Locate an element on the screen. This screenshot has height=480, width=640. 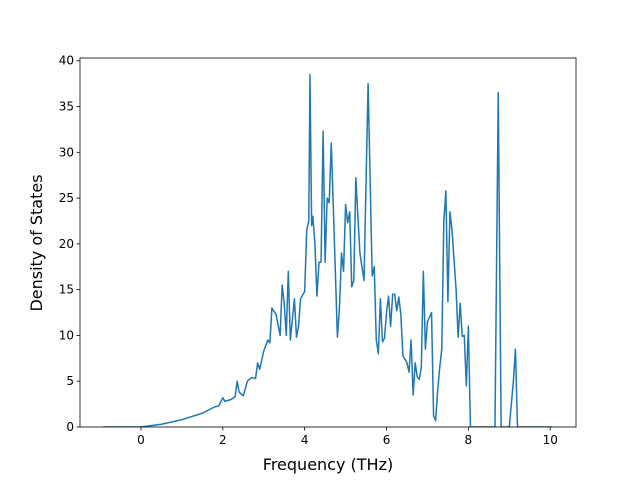
x-tick-label: 2 is located at coordinates (223, 440).